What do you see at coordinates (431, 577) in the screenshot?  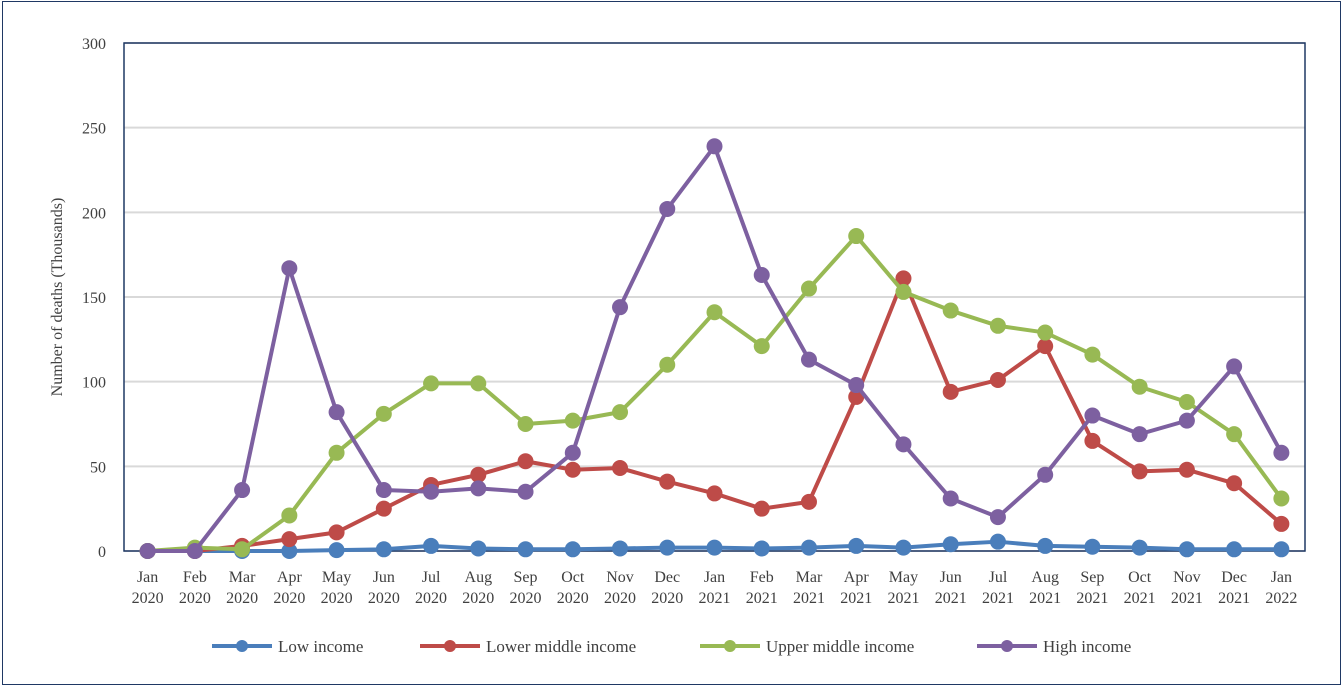 I see `x-tick-month: Jul` at bounding box center [431, 577].